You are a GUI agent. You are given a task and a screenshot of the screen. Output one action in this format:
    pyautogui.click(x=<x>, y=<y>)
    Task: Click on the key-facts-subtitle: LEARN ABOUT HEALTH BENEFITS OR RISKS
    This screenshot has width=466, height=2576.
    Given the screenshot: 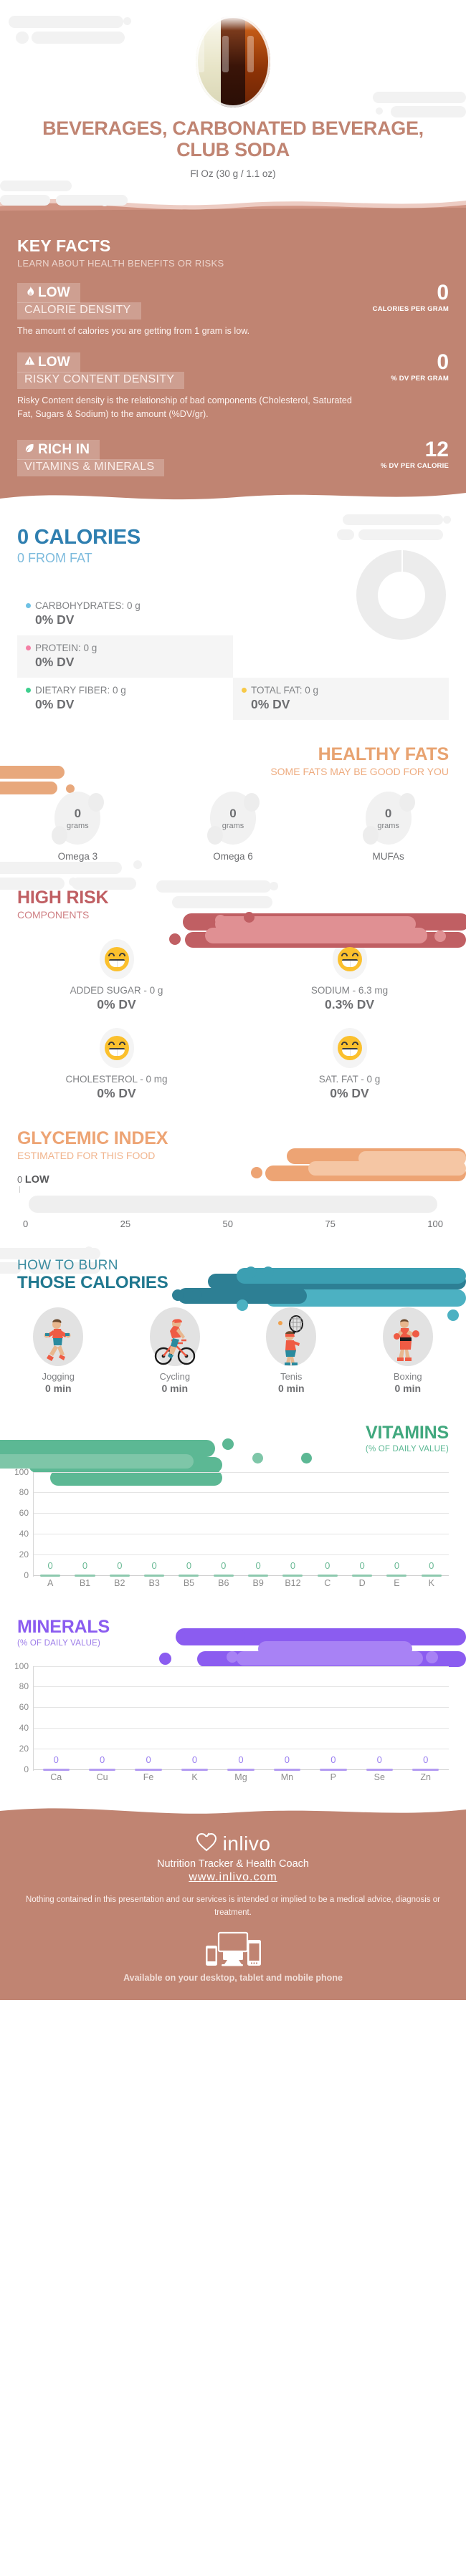 What is the action you would take?
    pyautogui.click(x=120, y=263)
    